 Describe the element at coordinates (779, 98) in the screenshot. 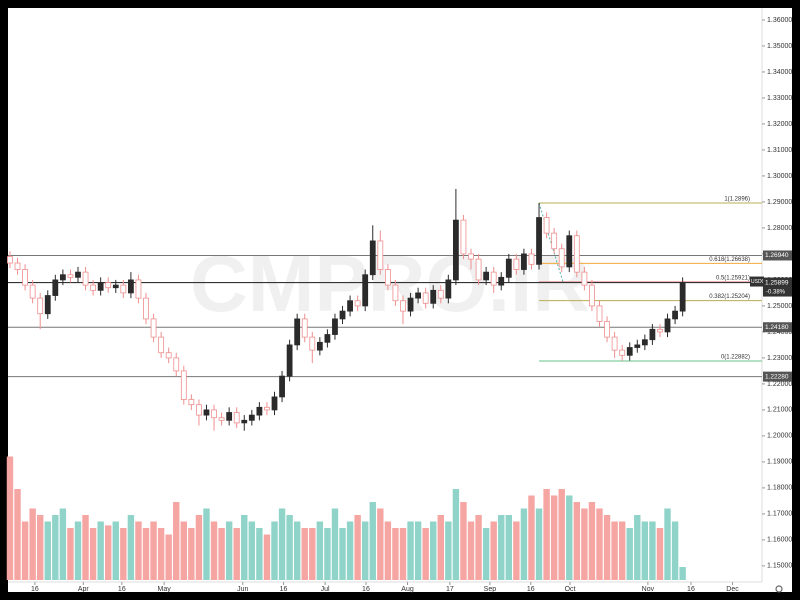

I see `y-tick-label: 1.33000` at that location.